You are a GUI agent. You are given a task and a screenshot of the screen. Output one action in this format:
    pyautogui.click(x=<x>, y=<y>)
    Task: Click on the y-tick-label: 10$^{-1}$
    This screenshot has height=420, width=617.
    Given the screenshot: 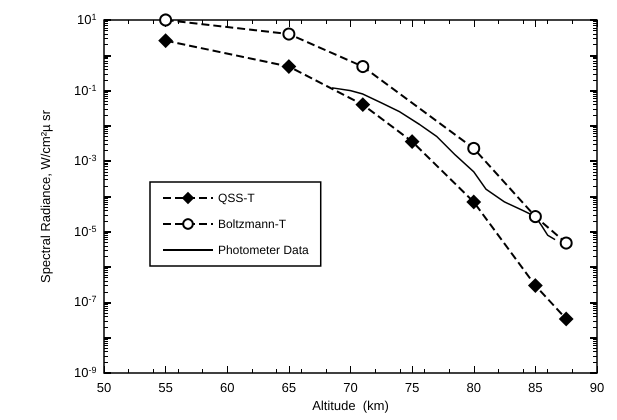 What is the action you would take?
    pyautogui.click(x=85, y=90)
    